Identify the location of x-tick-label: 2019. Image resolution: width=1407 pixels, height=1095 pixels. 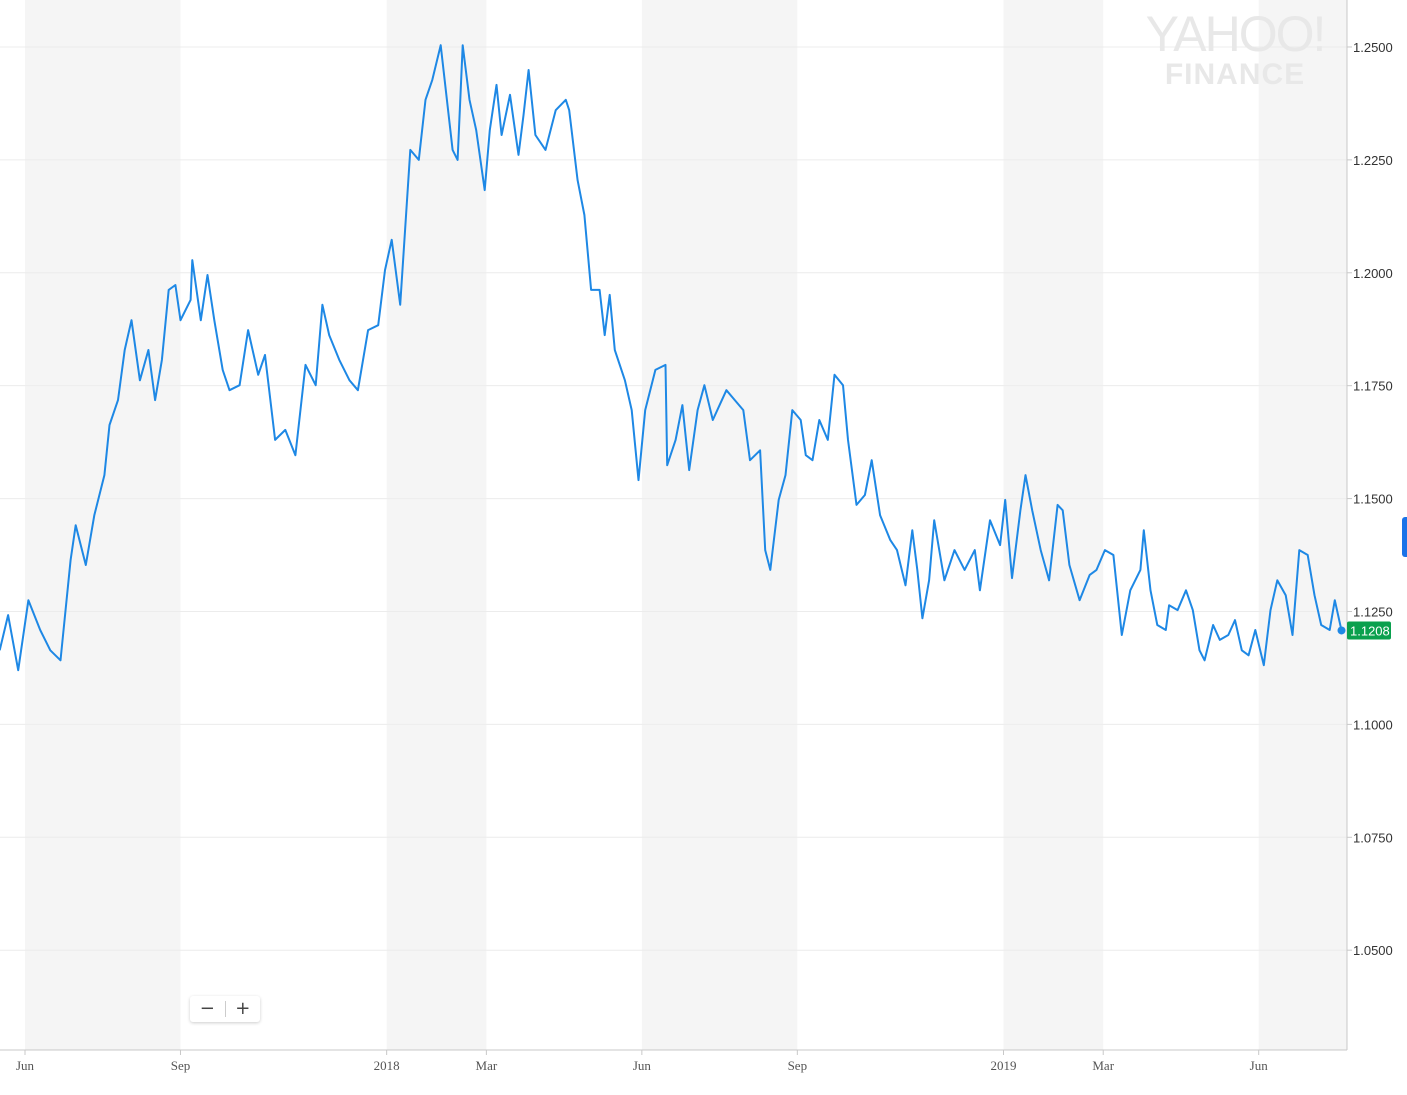
(1004, 1065).